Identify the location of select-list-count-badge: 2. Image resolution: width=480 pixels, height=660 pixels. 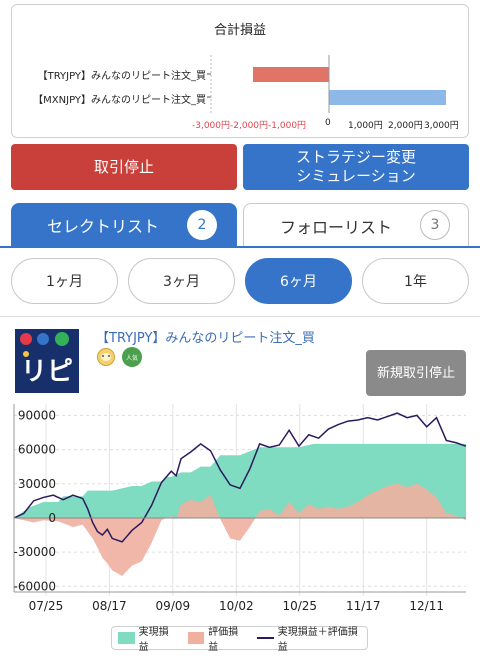
(202, 225).